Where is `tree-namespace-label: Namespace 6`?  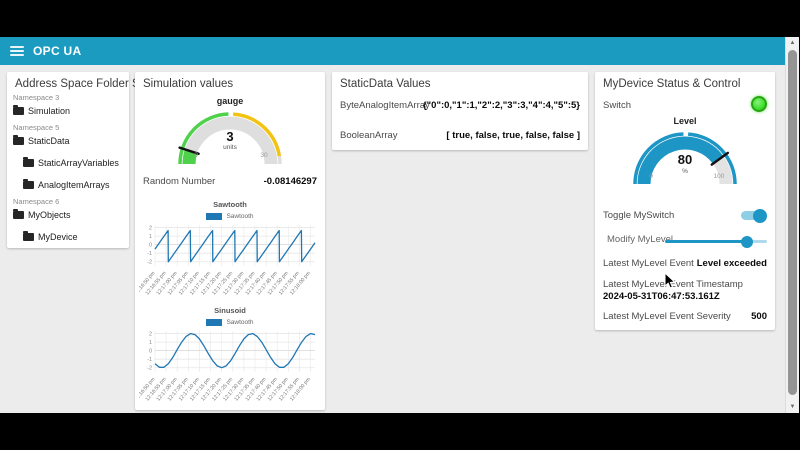
tree-namespace-label: Namespace 6 is located at coordinates (36, 201).